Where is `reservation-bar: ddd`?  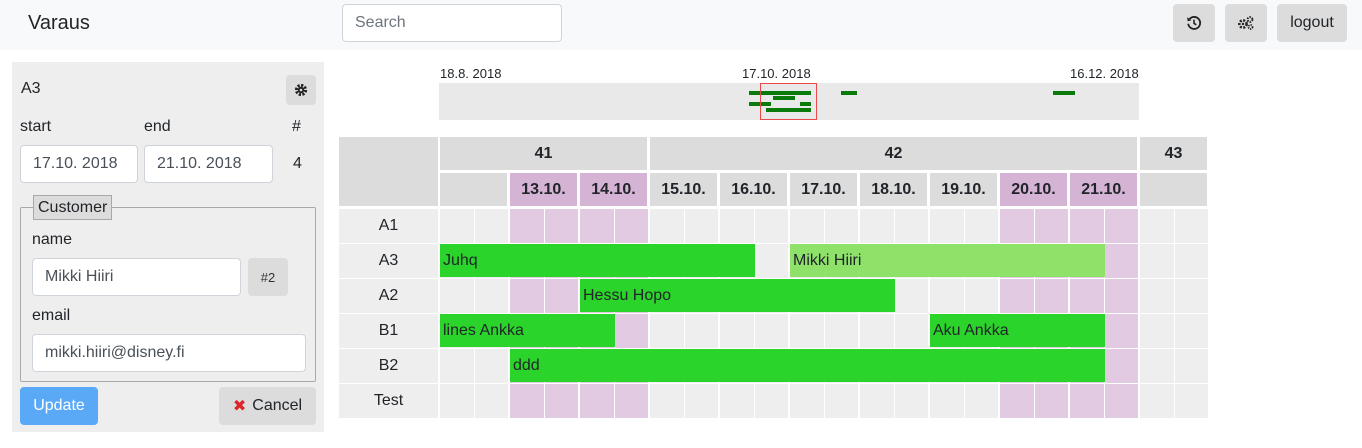
reservation-bar: ddd is located at coordinates (807, 365).